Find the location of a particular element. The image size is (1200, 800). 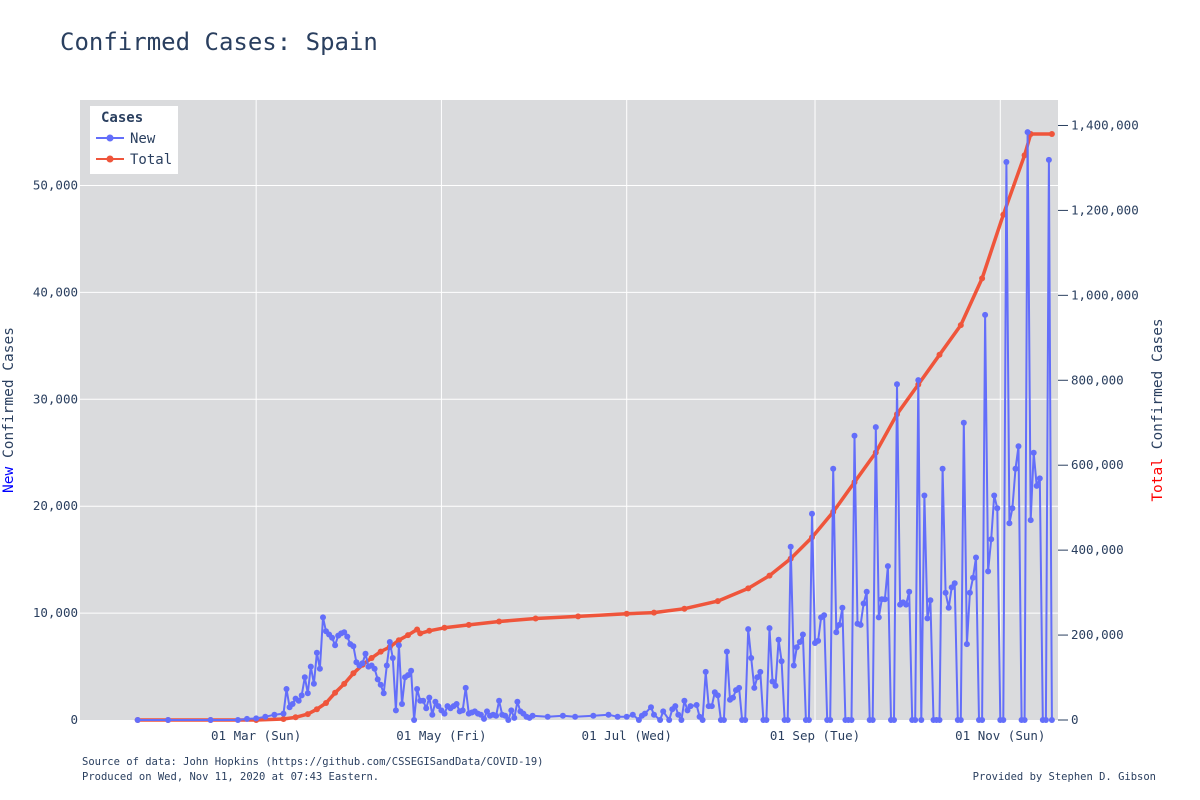

legend-item-new: New is located at coordinates (126, 139).